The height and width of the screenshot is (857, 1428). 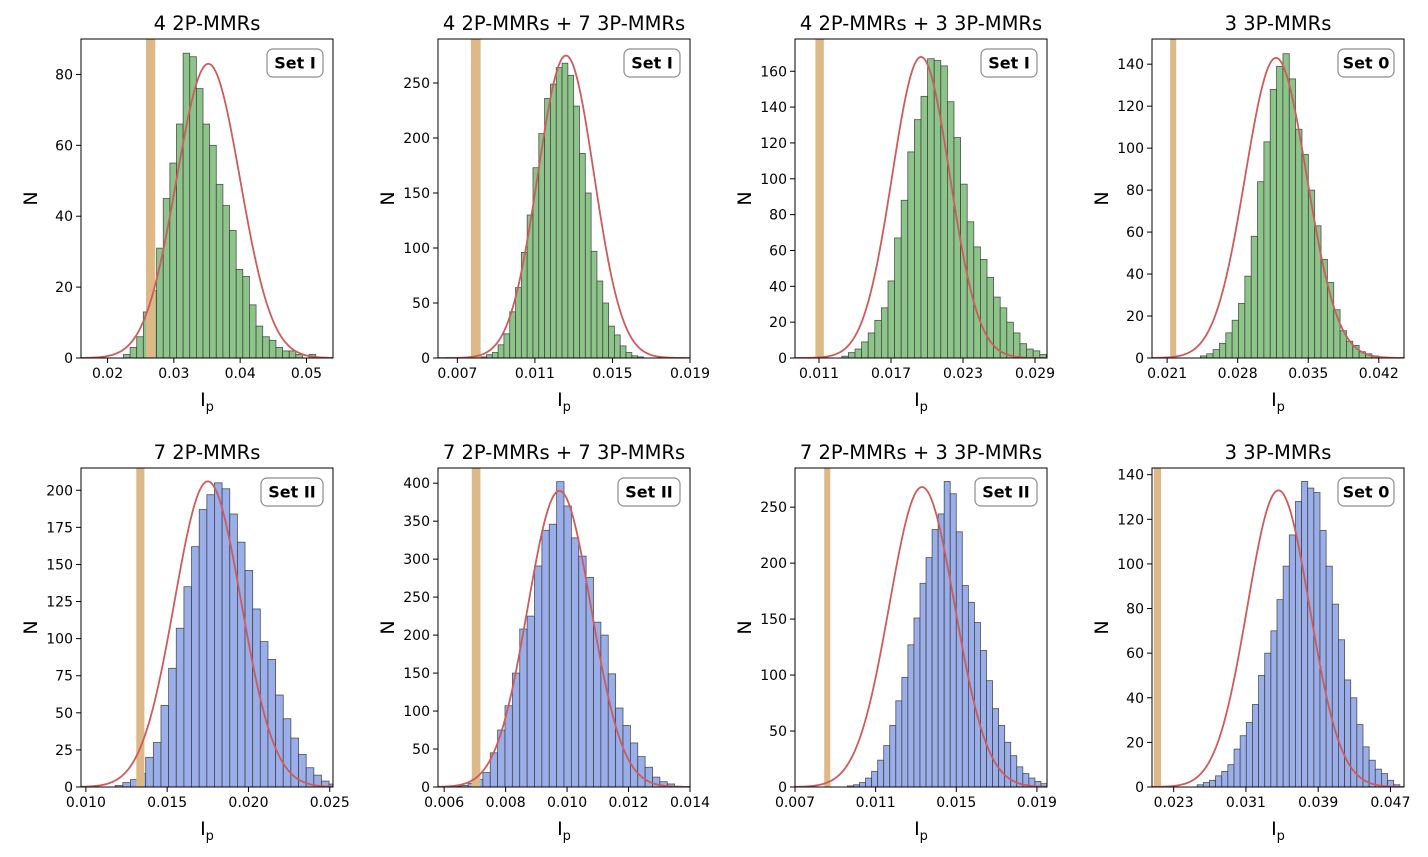 What do you see at coordinates (921, 23) in the screenshot?
I see `subplot-title: 4 2P-MMRs + 3 3P-MMRs` at bounding box center [921, 23].